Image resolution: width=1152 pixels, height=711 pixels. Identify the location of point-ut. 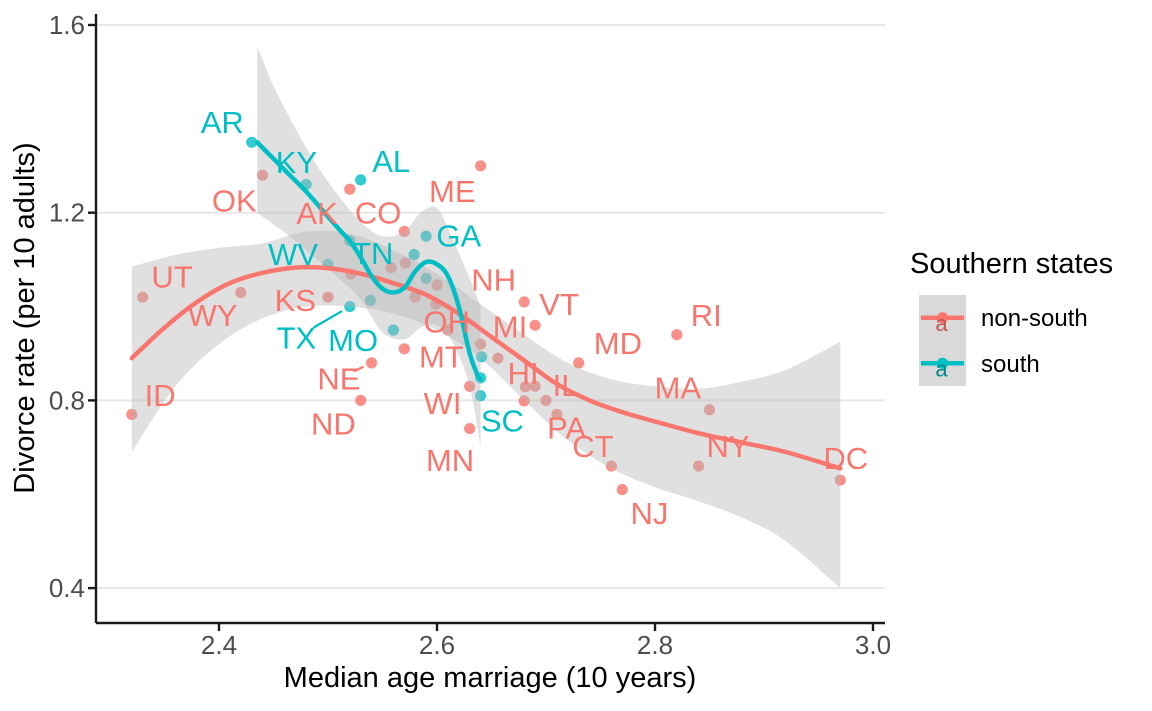
(143, 297).